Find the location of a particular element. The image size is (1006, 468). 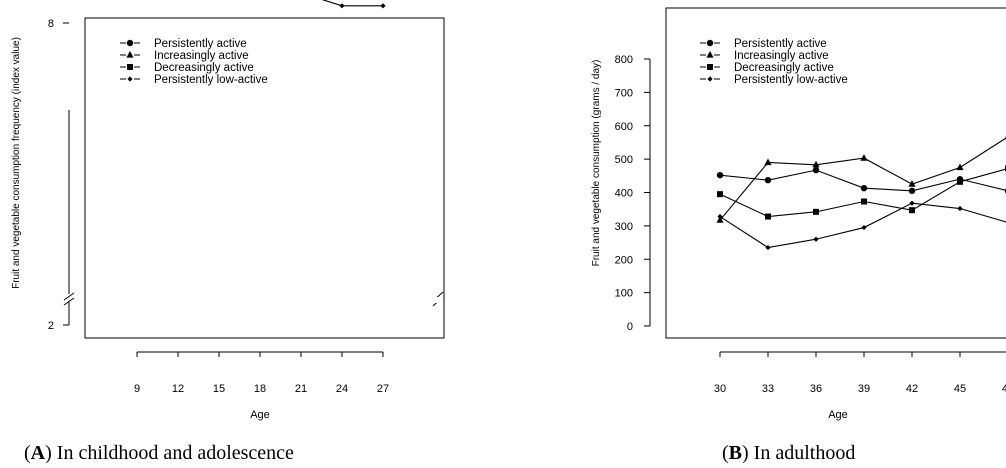

x-tick-label: 9 is located at coordinates (137, 389).